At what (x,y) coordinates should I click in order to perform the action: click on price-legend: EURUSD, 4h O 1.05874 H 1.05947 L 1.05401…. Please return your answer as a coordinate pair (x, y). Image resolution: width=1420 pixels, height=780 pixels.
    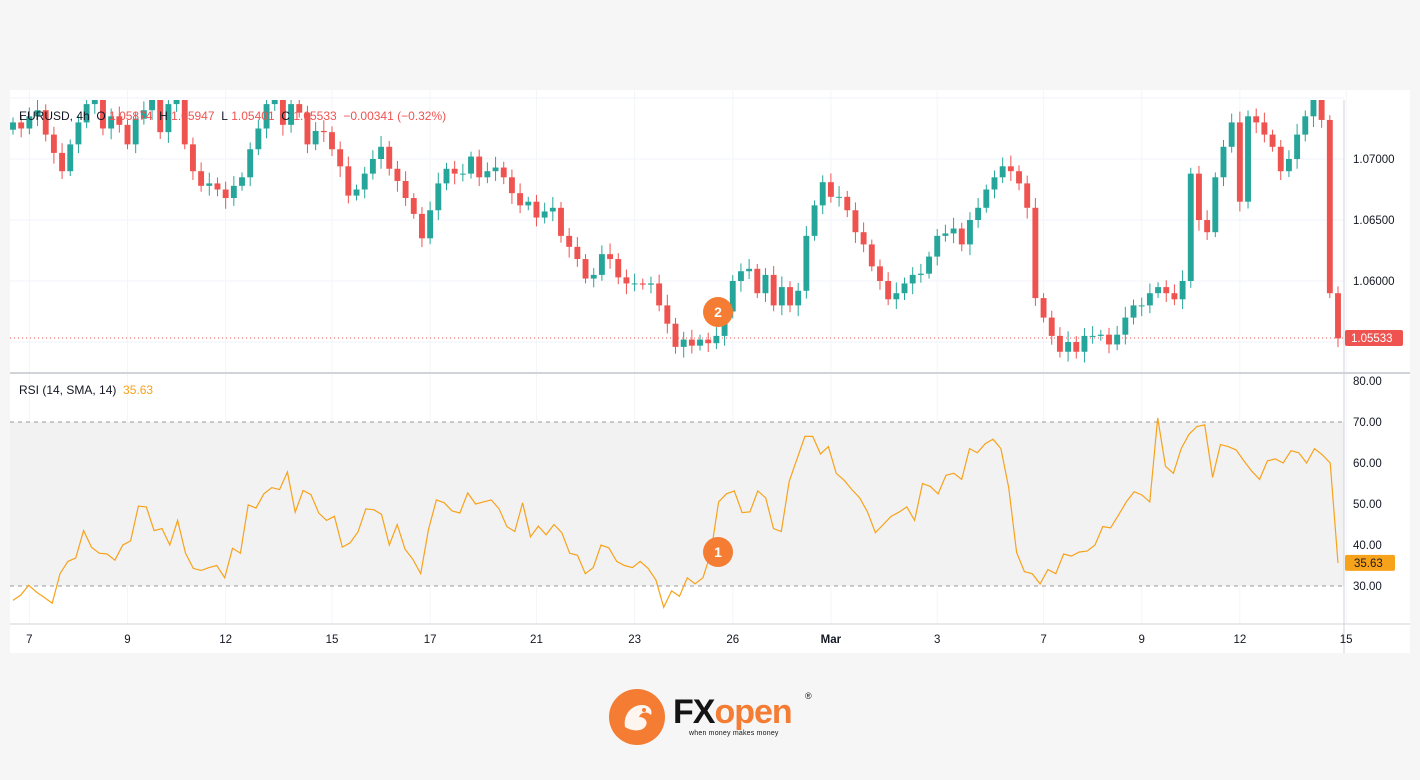
    Looking at the image, I should click on (233, 116).